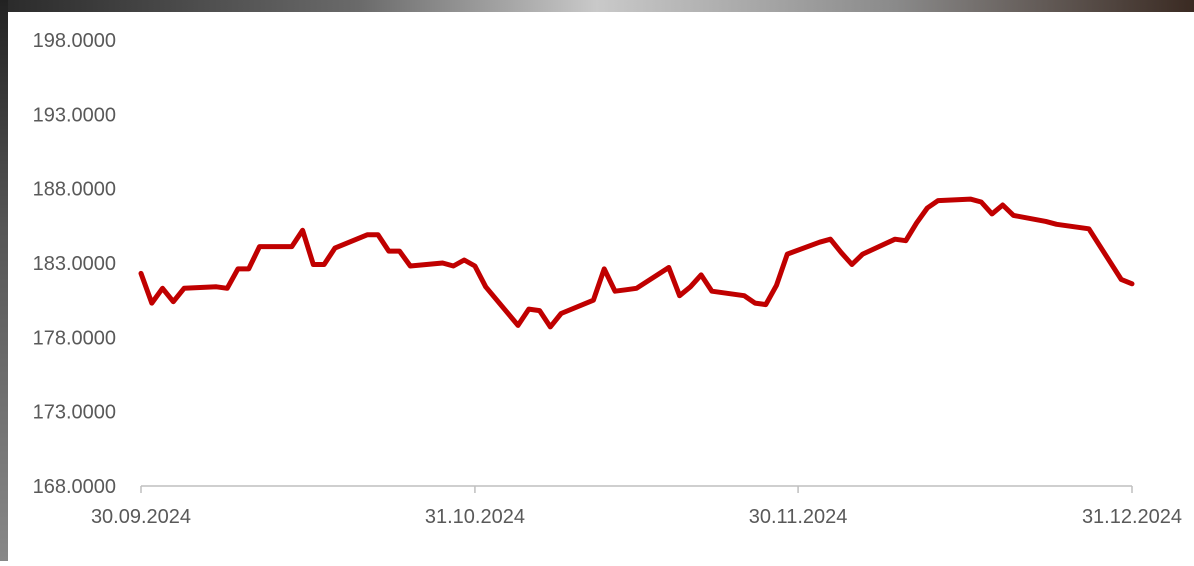 Image resolution: width=1194 pixels, height=566 pixels. What do you see at coordinates (798, 517) in the screenshot?
I see `x-tick-label: 30.11.2024` at bounding box center [798, 517].